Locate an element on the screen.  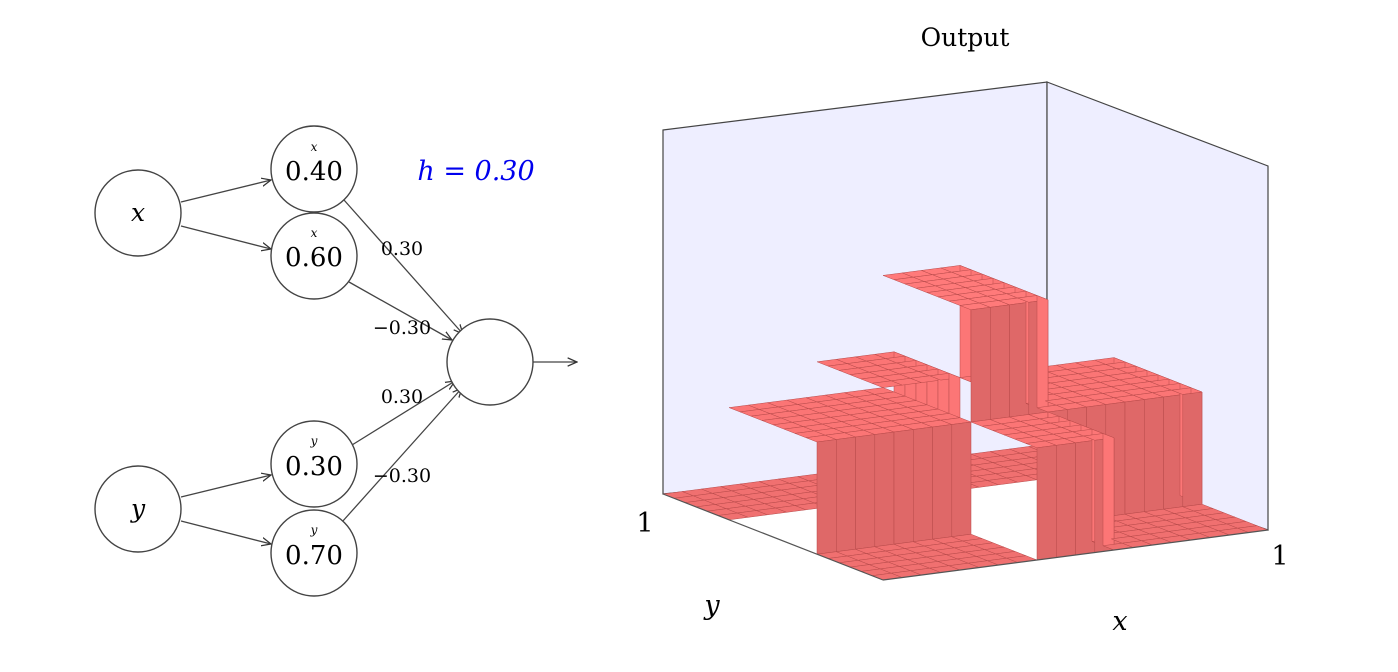
plot-title: Output is located at coordinates (965, 37).